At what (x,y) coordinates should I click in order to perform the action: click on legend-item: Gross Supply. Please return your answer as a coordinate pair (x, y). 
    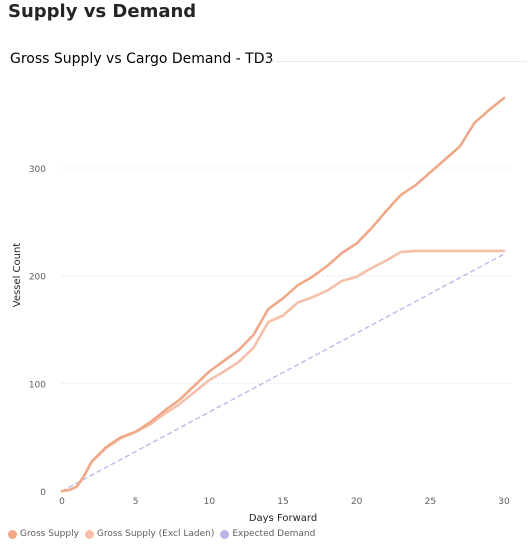
    Looking at the image, I should click on (43, 534).